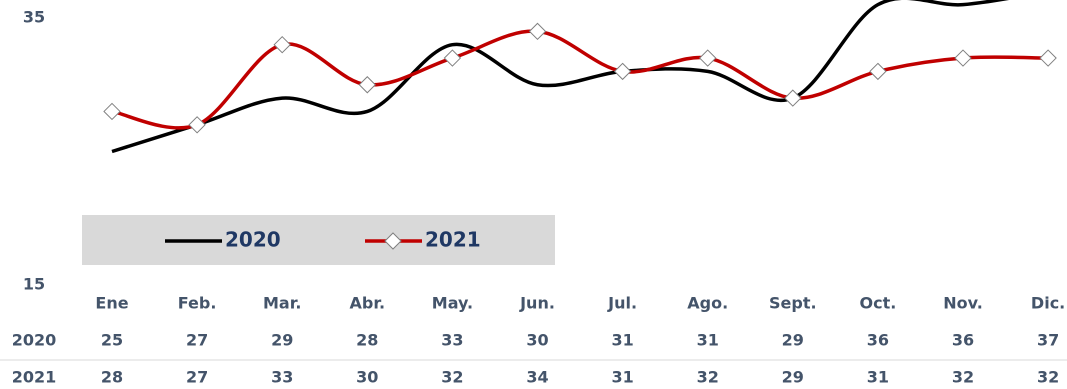 This screenshot has height=389, width=1067. Describe the element at coordinates (34, 17) in the screenshot. I see `y-tick-label: 35` at that location.